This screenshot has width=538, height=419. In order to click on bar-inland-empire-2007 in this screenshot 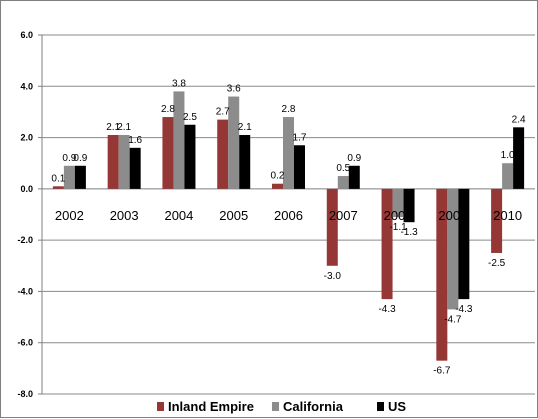, I will do `click(332, 227)`.